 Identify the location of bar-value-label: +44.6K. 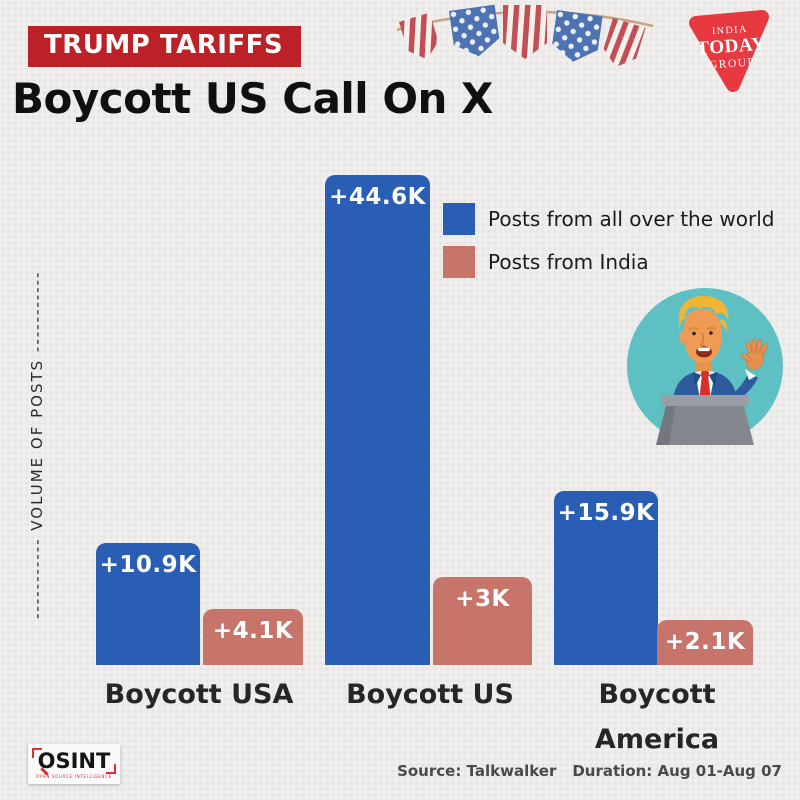
(377, 197).